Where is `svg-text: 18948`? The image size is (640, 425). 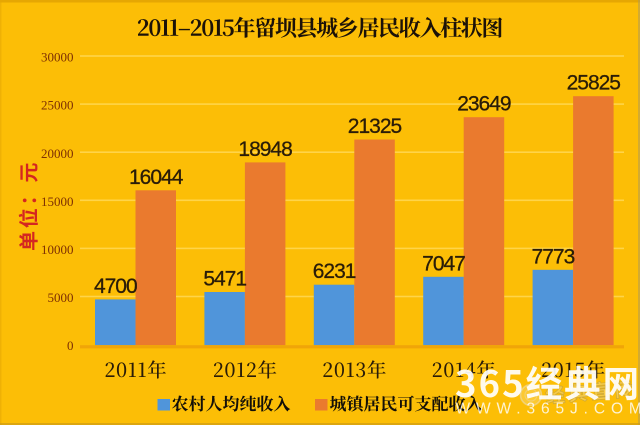
svg-text: 18948 is located at coordinates (265, 149).